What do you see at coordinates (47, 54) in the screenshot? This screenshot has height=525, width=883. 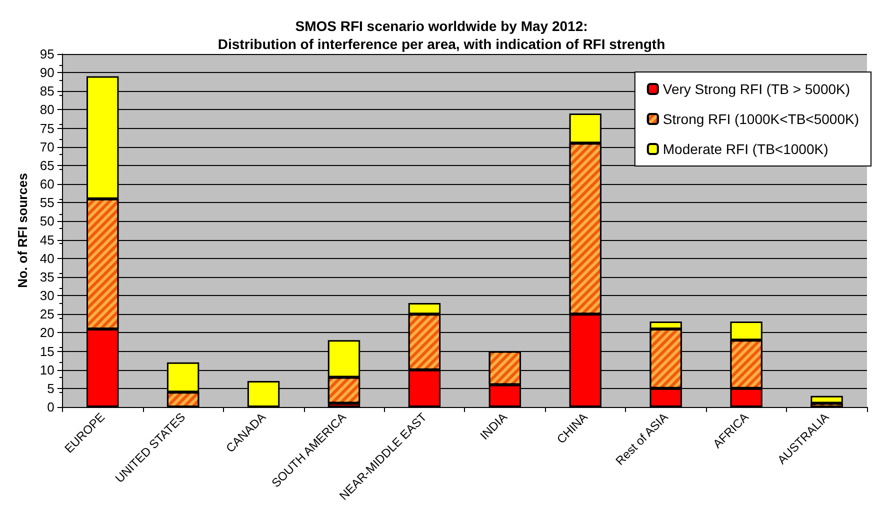 I see `y-tick-label: 95` at bounding box center [47, 54].